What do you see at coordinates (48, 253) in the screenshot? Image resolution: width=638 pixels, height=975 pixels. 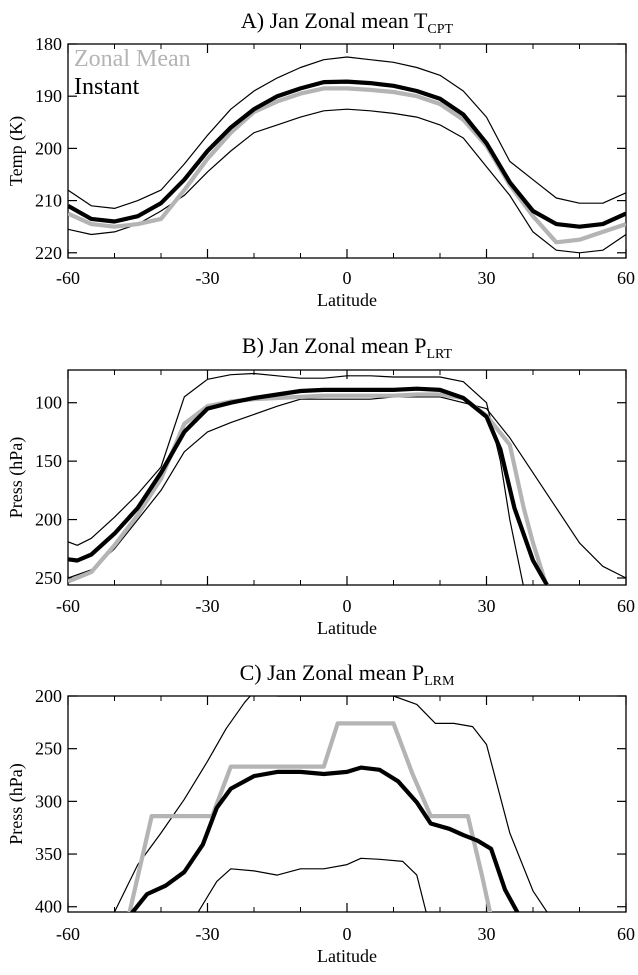 I see `y-tick-label: 220` at bounding box center [48, 253].